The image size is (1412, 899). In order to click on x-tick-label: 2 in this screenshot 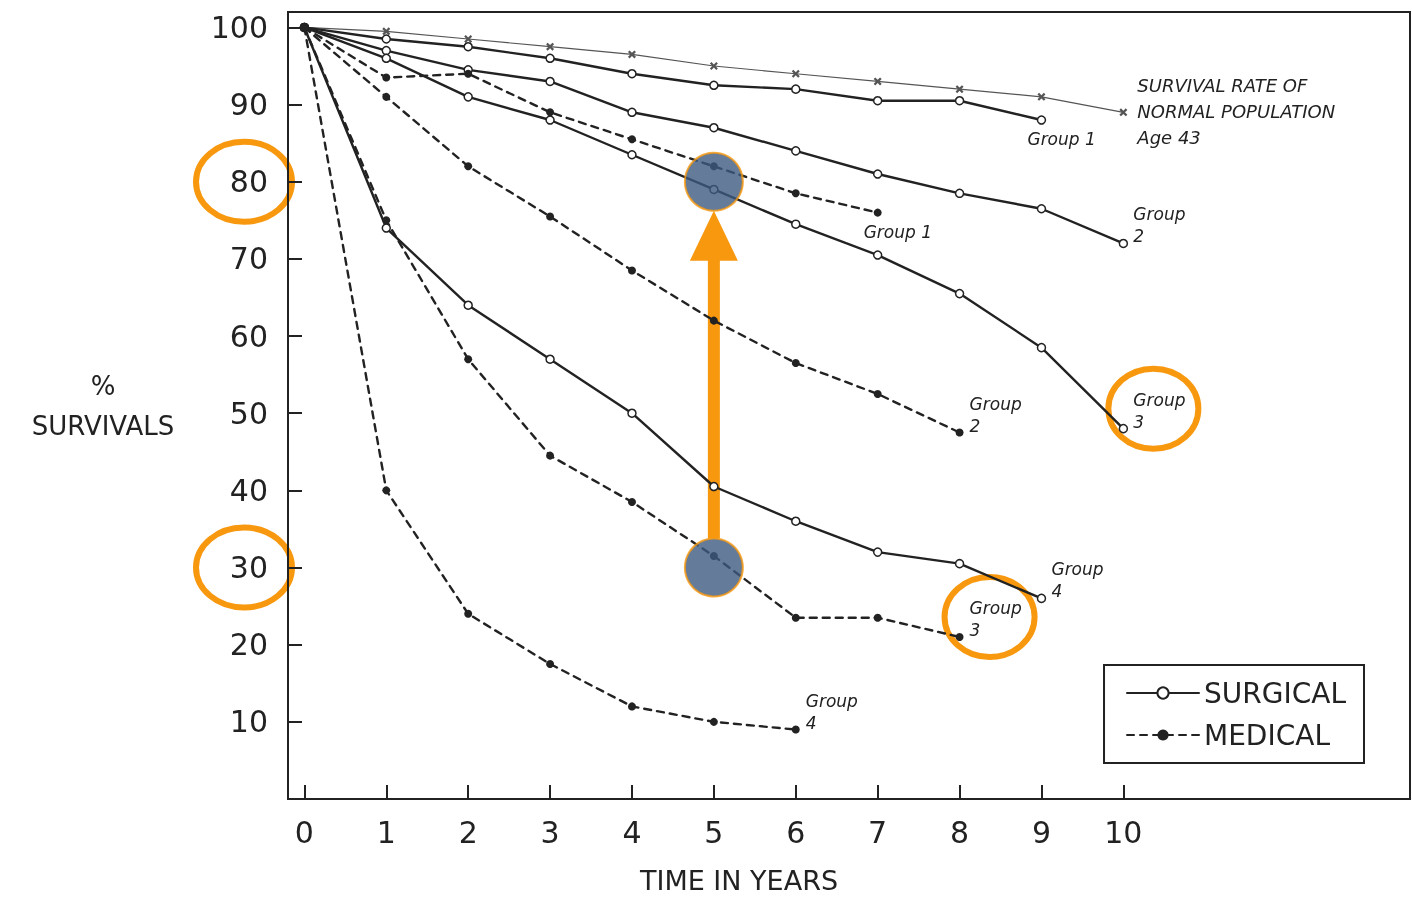, I will do `click(468, 832)`.